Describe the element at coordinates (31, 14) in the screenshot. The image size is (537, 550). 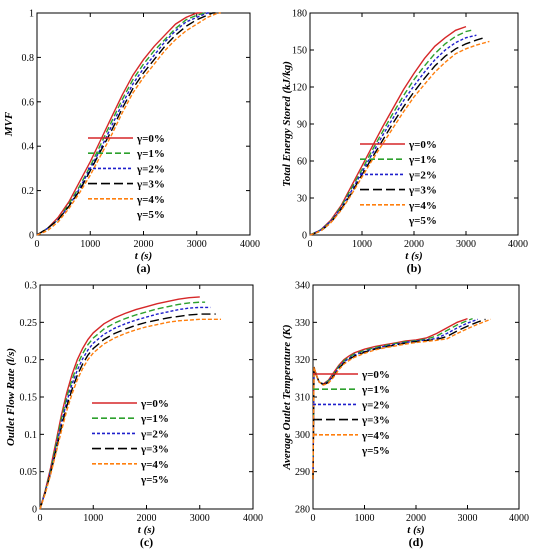
I see `y-tick-label: 1` at that location.